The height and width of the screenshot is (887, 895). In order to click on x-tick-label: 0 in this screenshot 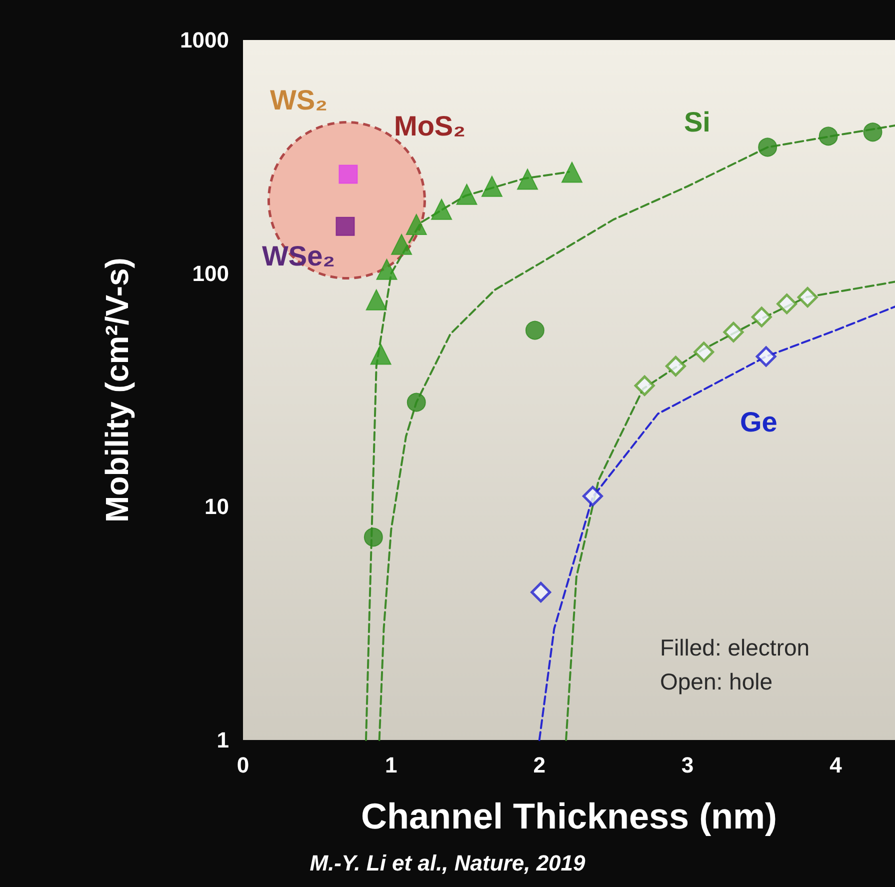, I will do `click(243, 765)`.